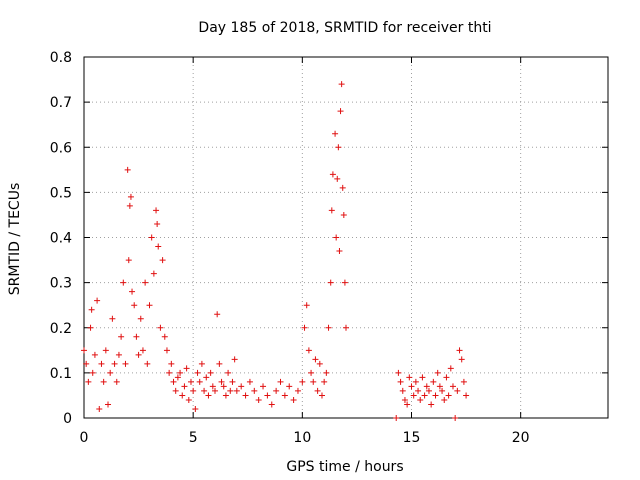  What do you see at coordinates (521, 438) in the screenshot?
I see `x-tick-label: 20` at bounding box center [521, 438].